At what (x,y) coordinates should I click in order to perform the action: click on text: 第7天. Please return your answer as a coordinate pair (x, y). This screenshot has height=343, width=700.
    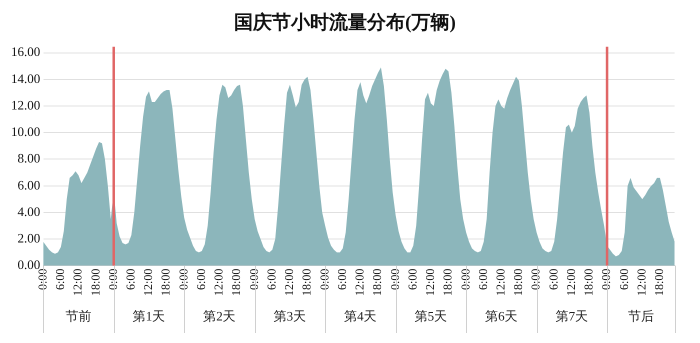
    Looking at the image, I should click on (572, 316).